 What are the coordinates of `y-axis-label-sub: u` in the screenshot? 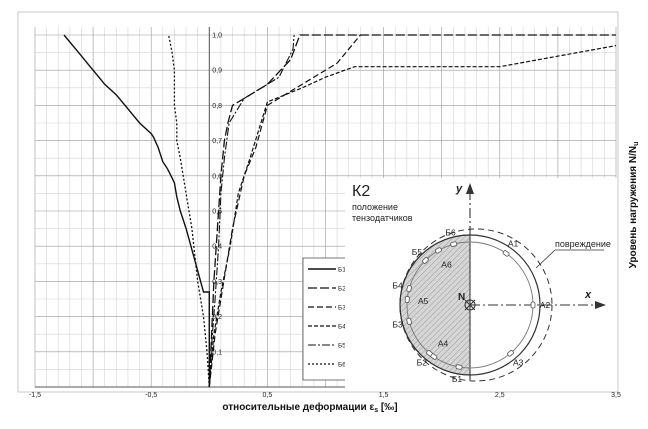 It's located at (636, 144).